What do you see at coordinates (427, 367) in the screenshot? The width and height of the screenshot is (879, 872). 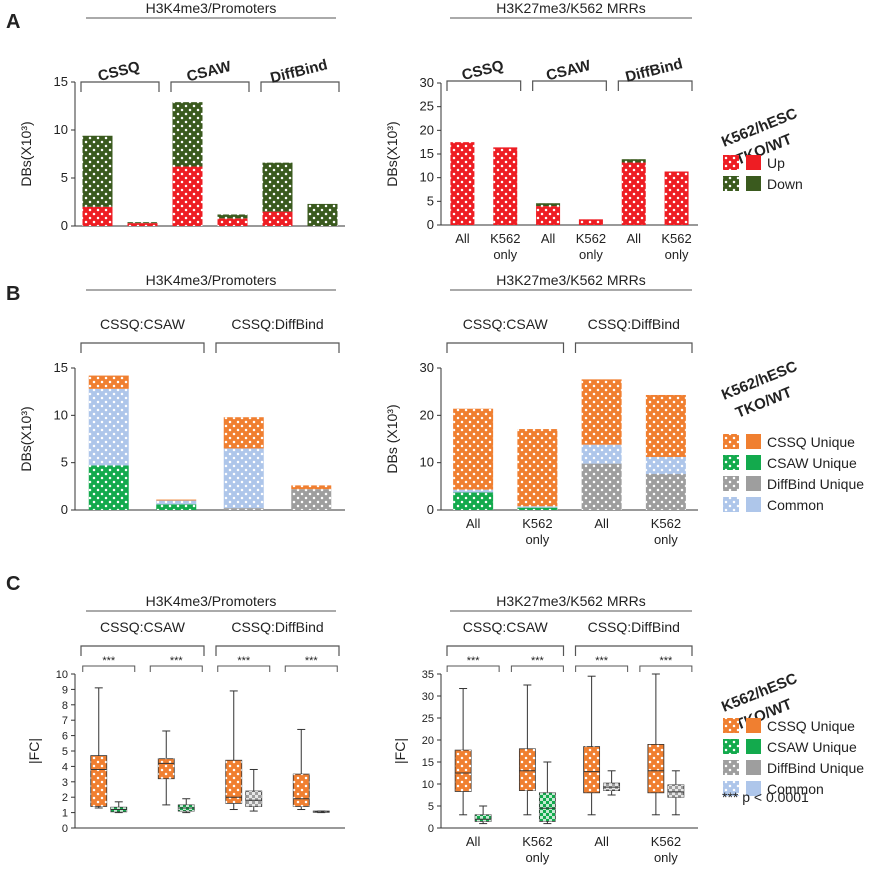 I see `y-tick-label: 30` at bounding box center [427, 367].